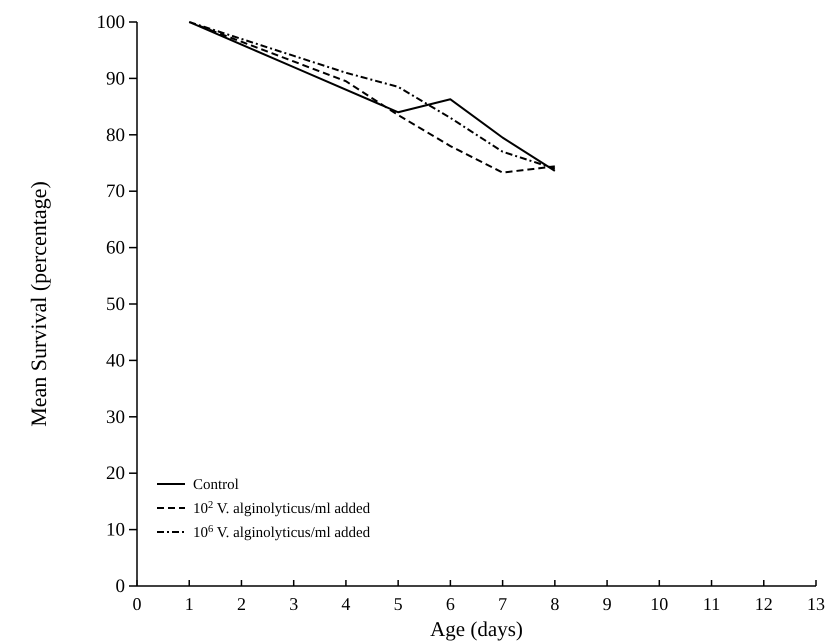 The height and width of the screenshot is (644, 839). I want to click on legend-label: 10$^{2}$ V. alginolyticus/ml added, so click(282, 508).